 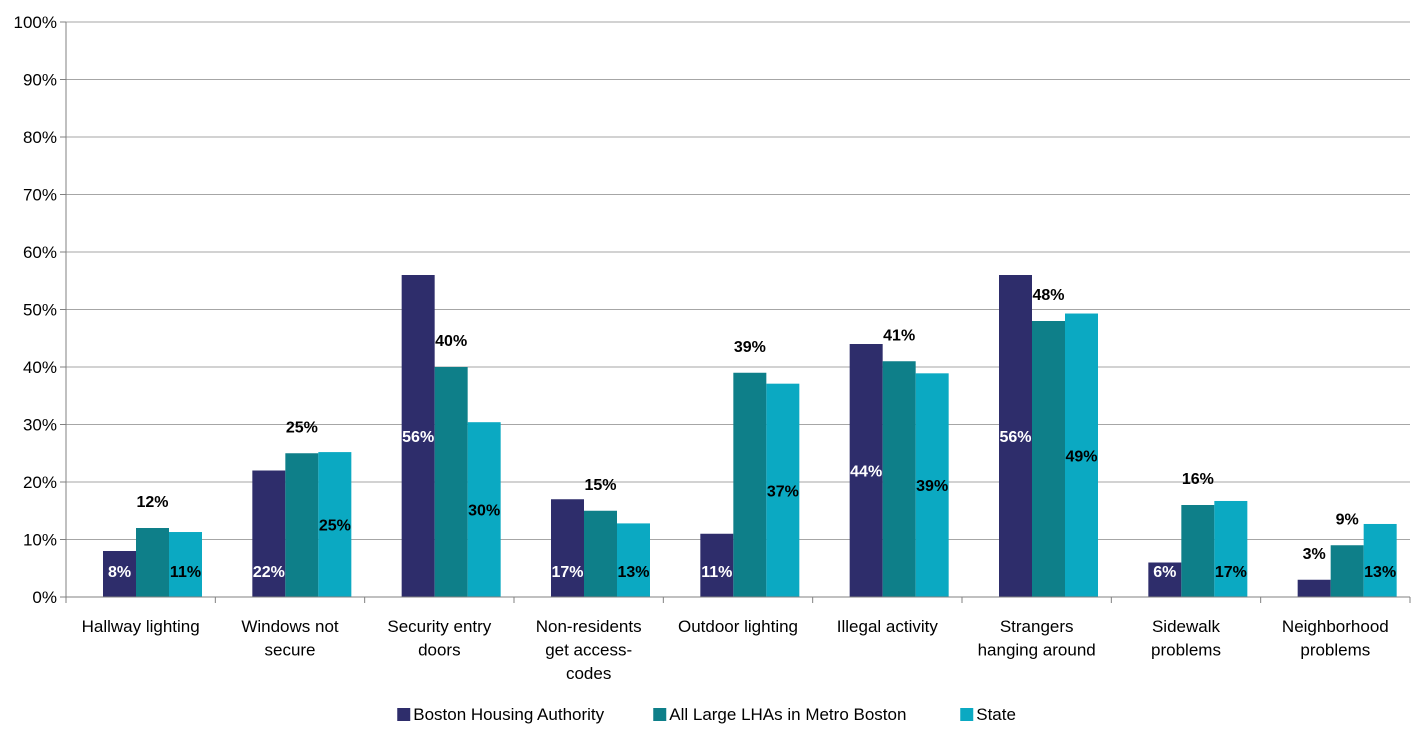 What do you see at coordinates (35, 22) in the screenshot?
I see `y-tick-label: 100%` at bounding box center [35, 22].